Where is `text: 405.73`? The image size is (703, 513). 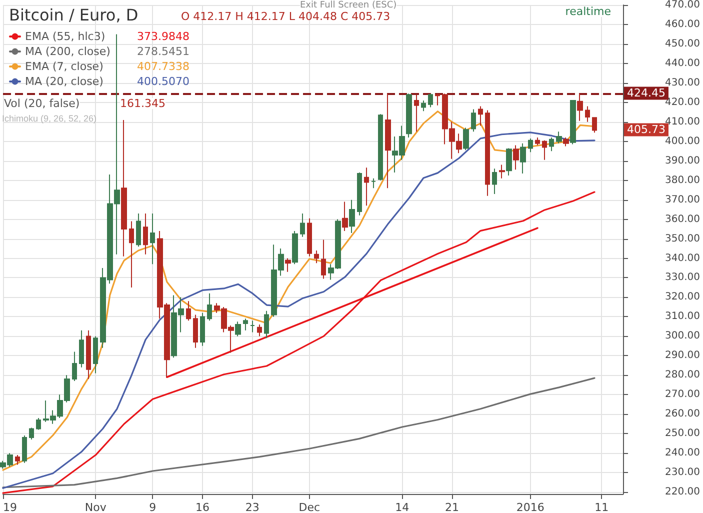
text: 405.73 is located at coordinates (646, 129).